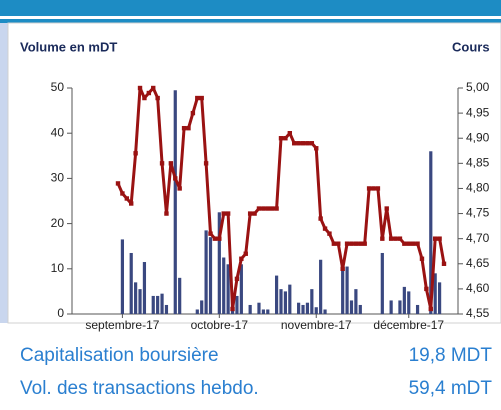 This screenshot has width=501, height=410. Describe the element at coordinates (58, 268) in the screenshot. I see `y-tick-label: 10` at that location.